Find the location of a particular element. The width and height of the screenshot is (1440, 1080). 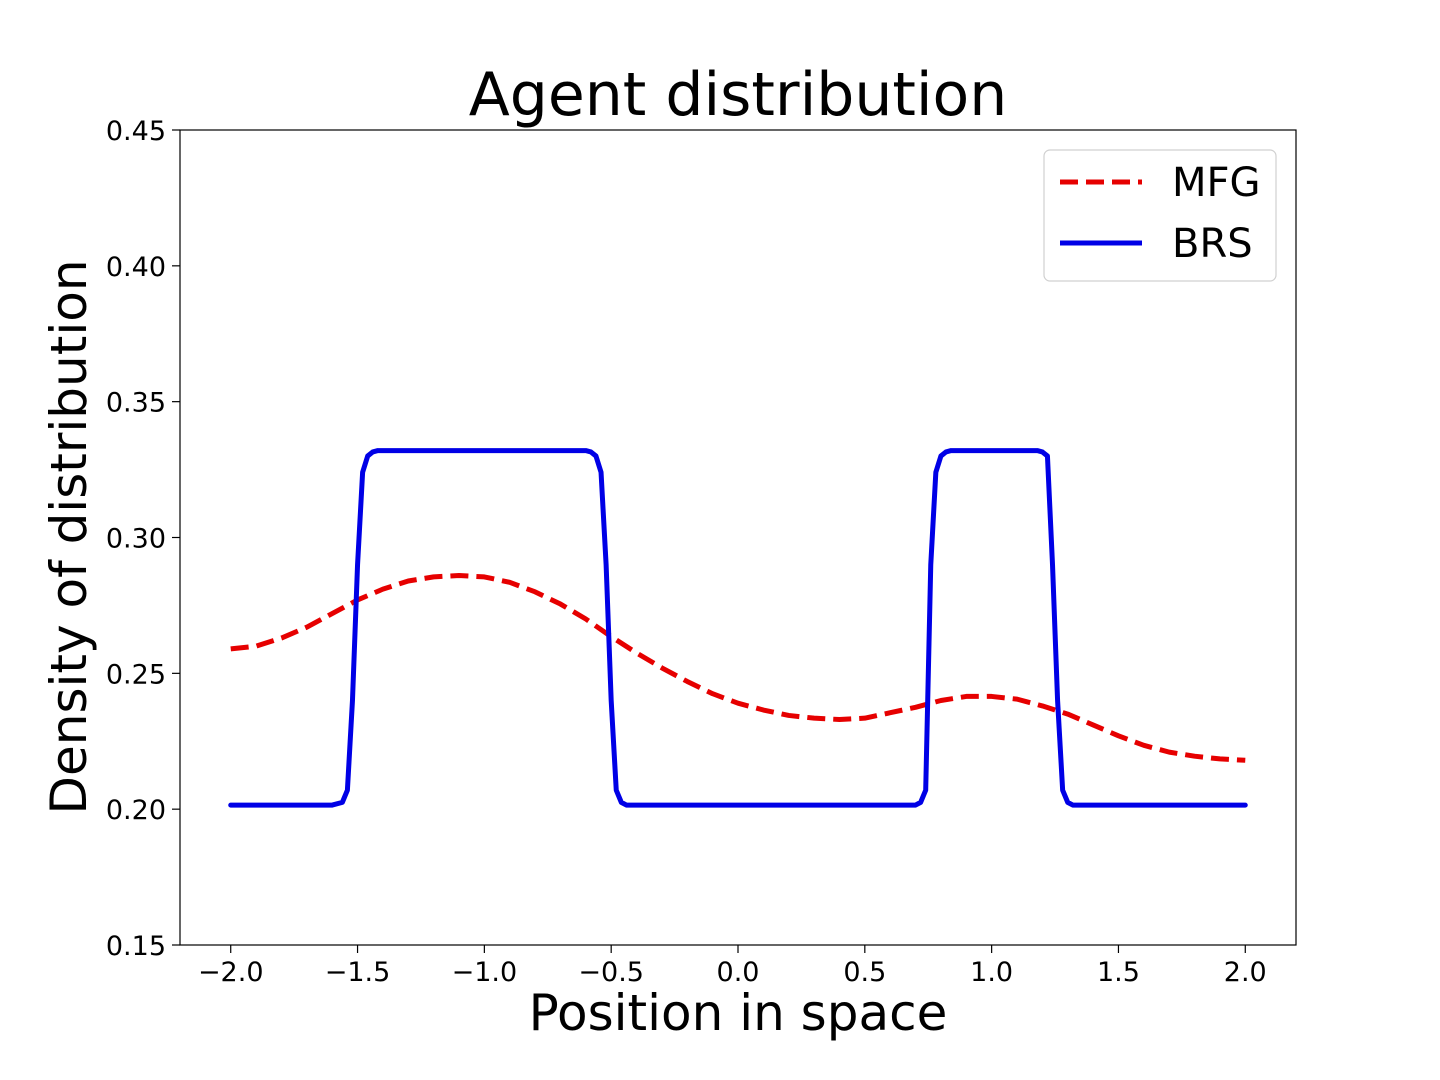

x-tick-label: 2.0 is located at coordinates (1245, 972).